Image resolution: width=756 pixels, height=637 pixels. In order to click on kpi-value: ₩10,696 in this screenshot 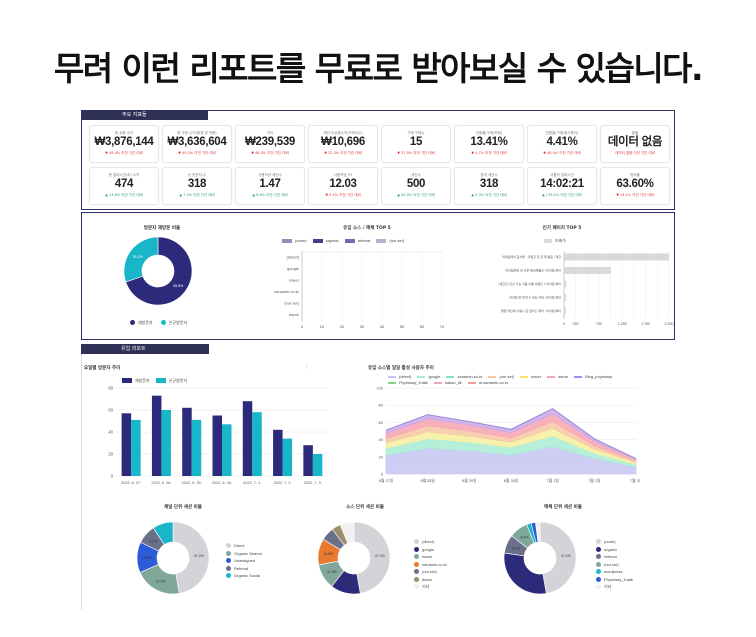, I will do `click(343, 142)`.